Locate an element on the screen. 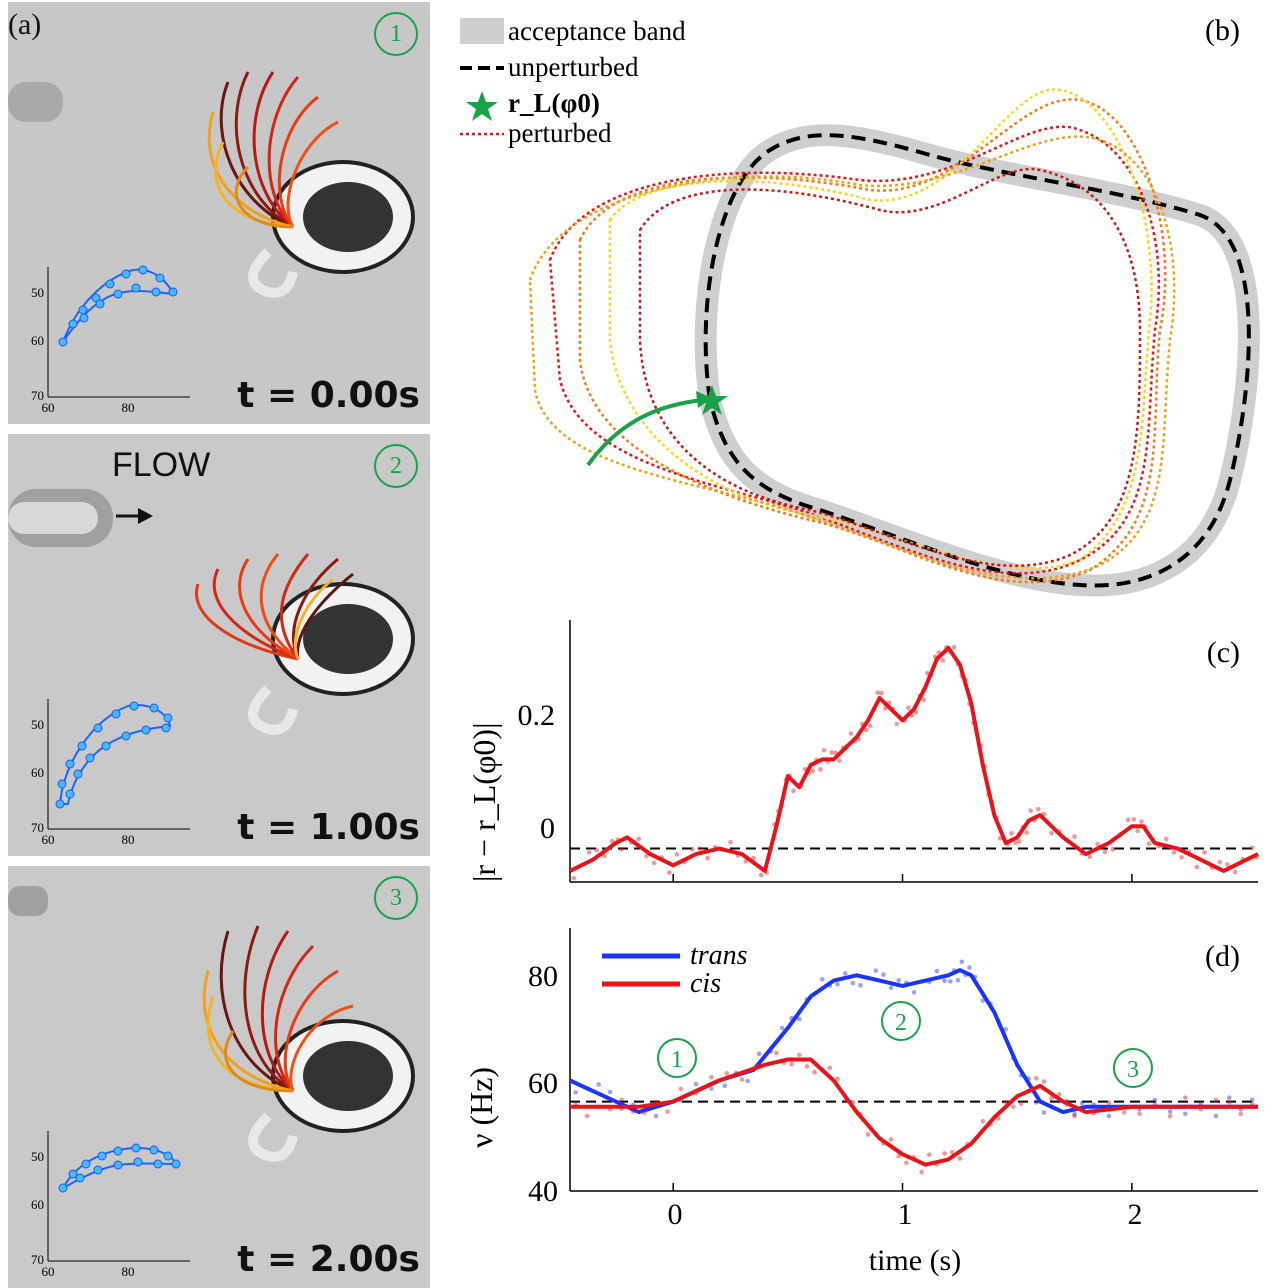 Image resolution: width=1277 pixels, height=1288 pixels. svg-text: 80 is located at coordinates (128, 838).